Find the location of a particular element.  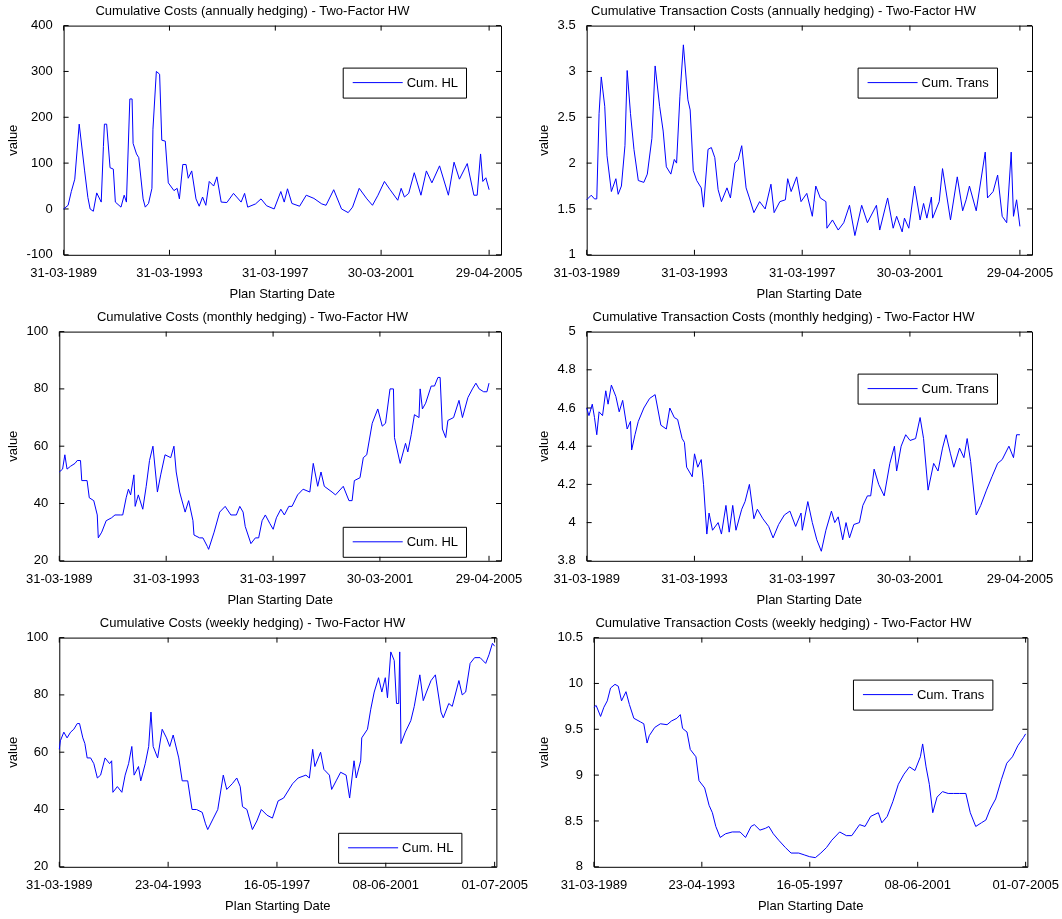

y-tick-label: 10.5 is located at coordinates (570, 637).